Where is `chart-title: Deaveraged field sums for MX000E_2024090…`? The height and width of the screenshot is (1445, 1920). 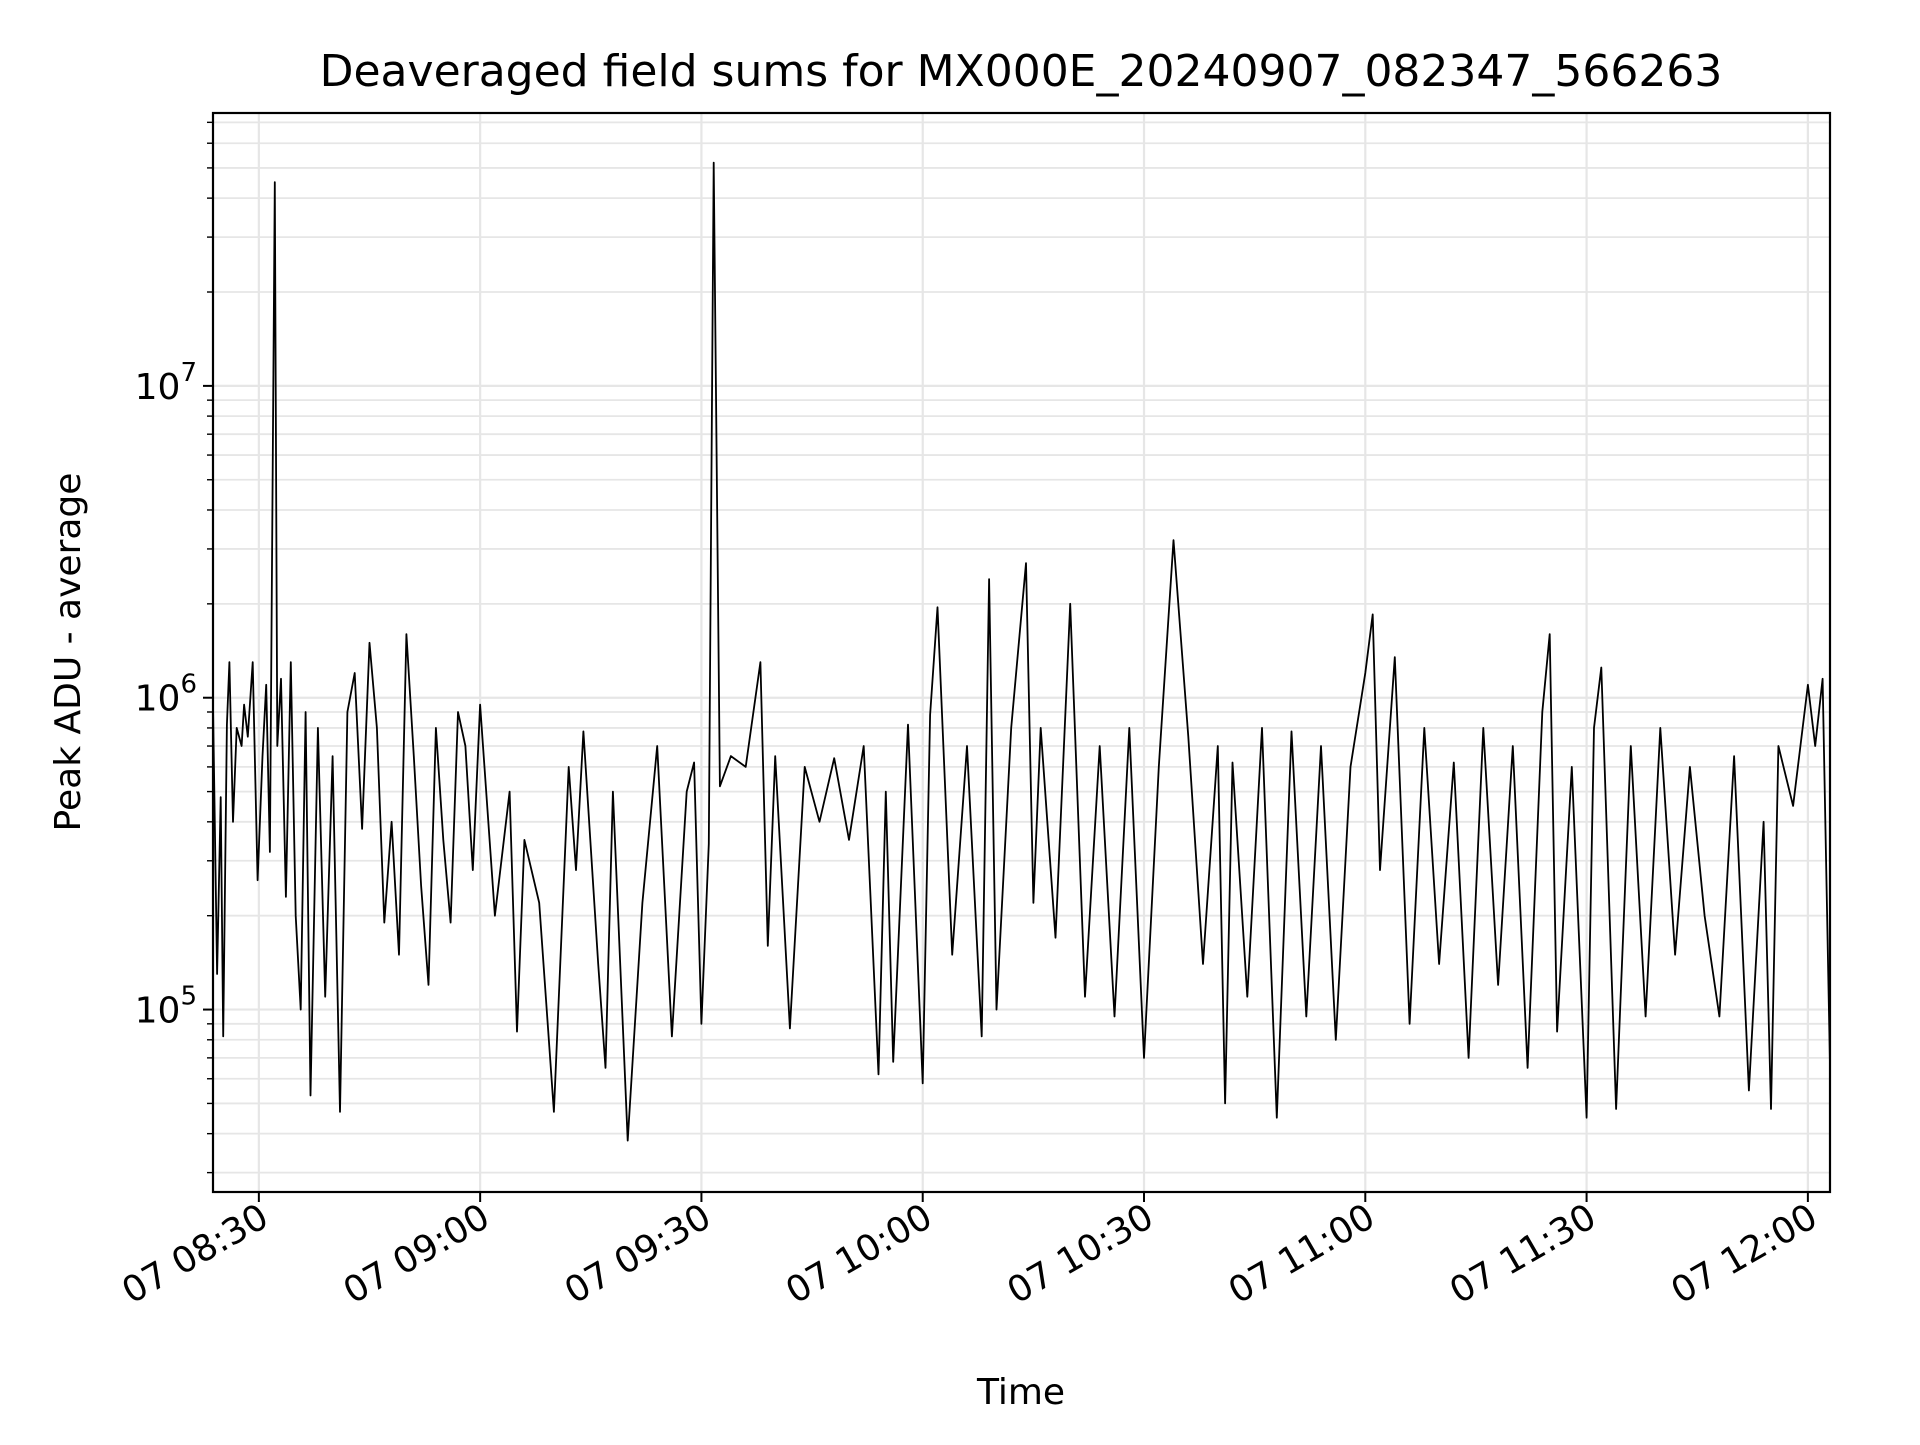
chart-title: Deaveraged field sums for MX000E_2024090… is located at coordinates (1021, 71).